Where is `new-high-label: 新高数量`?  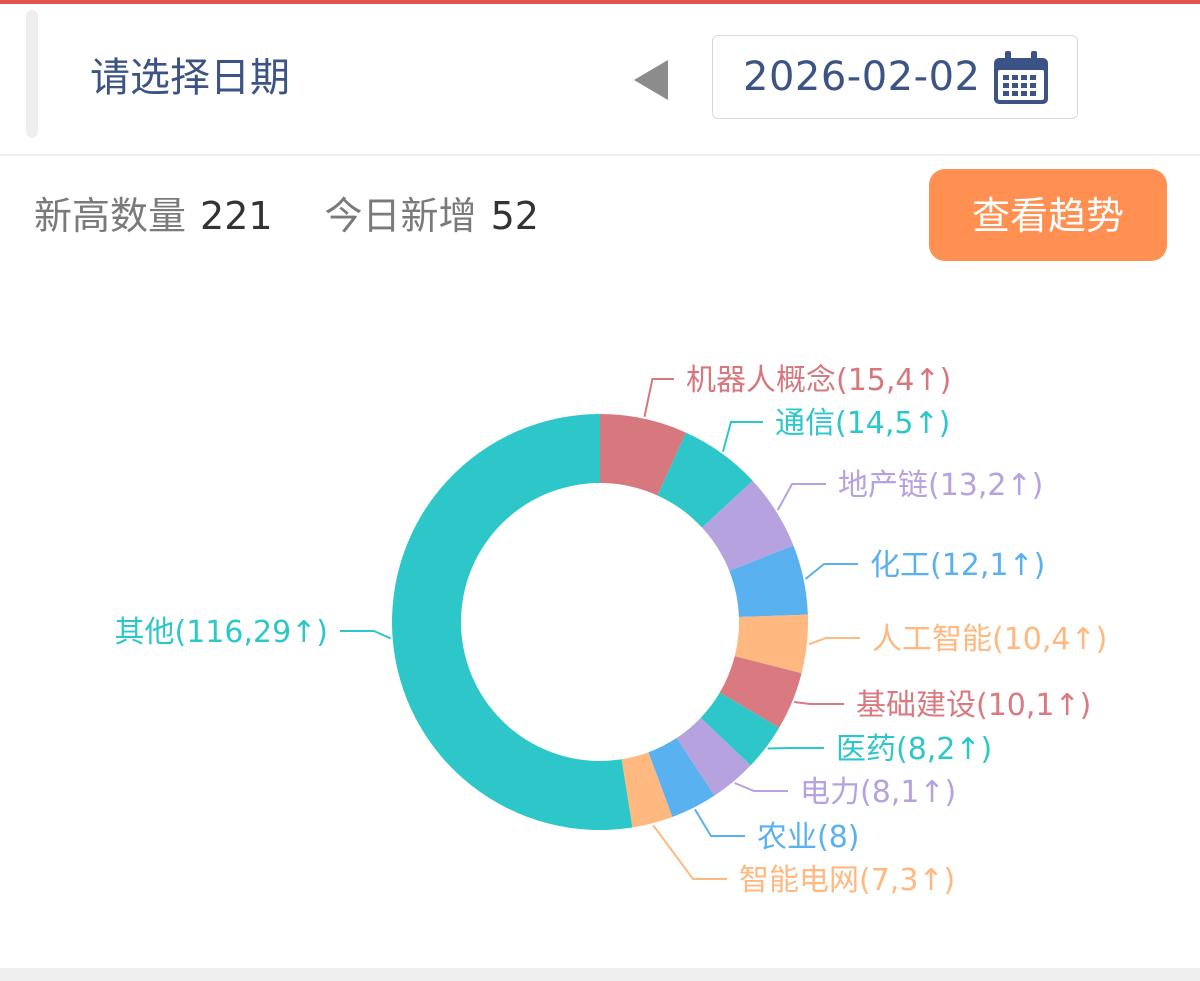
new-high-label: 新高数量 is located at coordinates (110, 216).